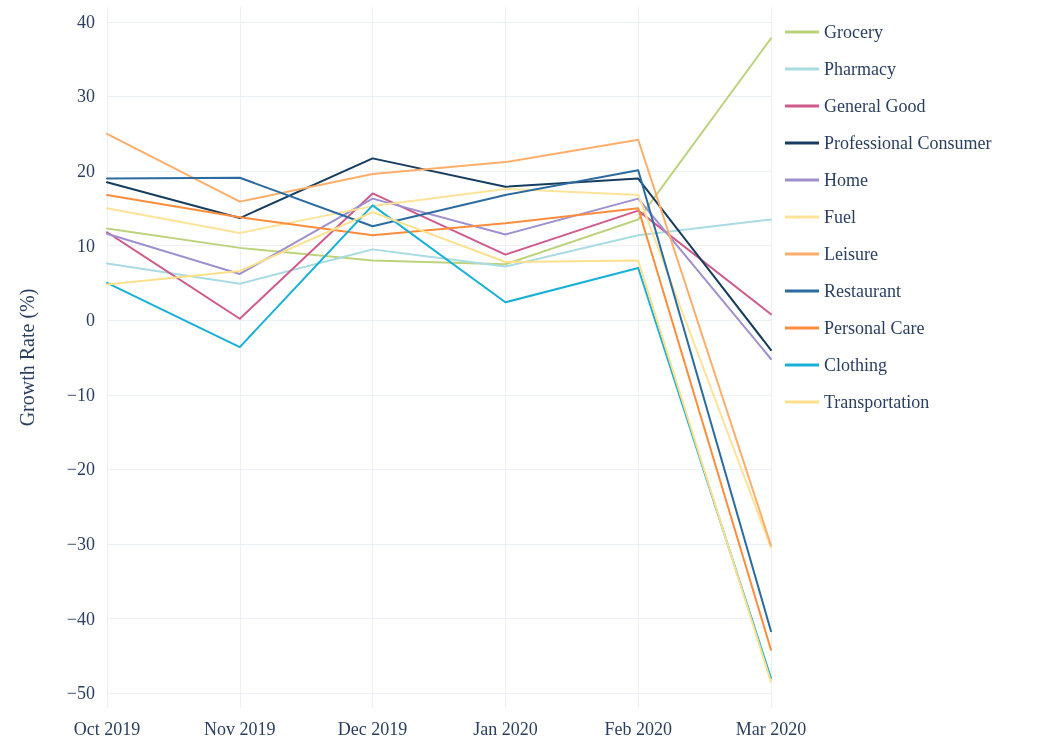  I want to click on y-tick-label: 10, so click(86, 245).